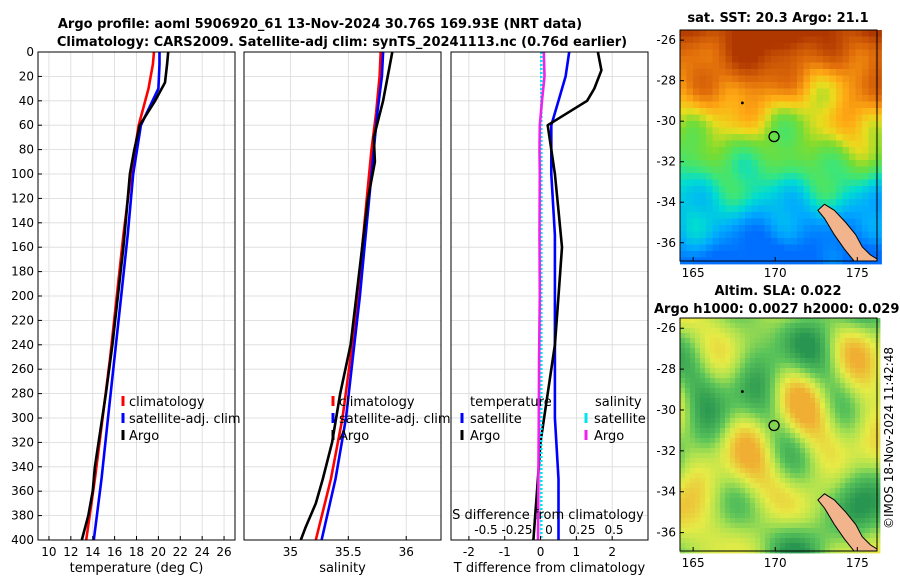 The image size is (900, 580). Describe the element at coordinates (666, 243) in the screenshot. I see `y-tick-label: -36` at that location.